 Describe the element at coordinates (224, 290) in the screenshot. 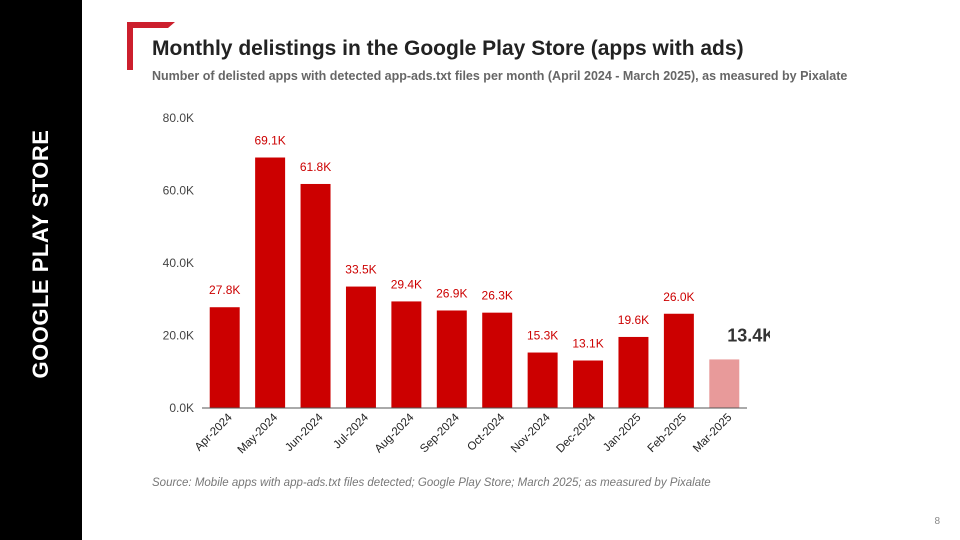

I see `data-label: 27.8K` at that location.